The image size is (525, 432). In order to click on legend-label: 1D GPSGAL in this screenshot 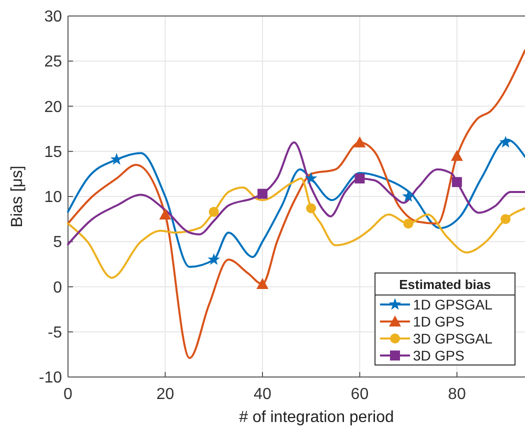, I will do `click(453, 304)`.